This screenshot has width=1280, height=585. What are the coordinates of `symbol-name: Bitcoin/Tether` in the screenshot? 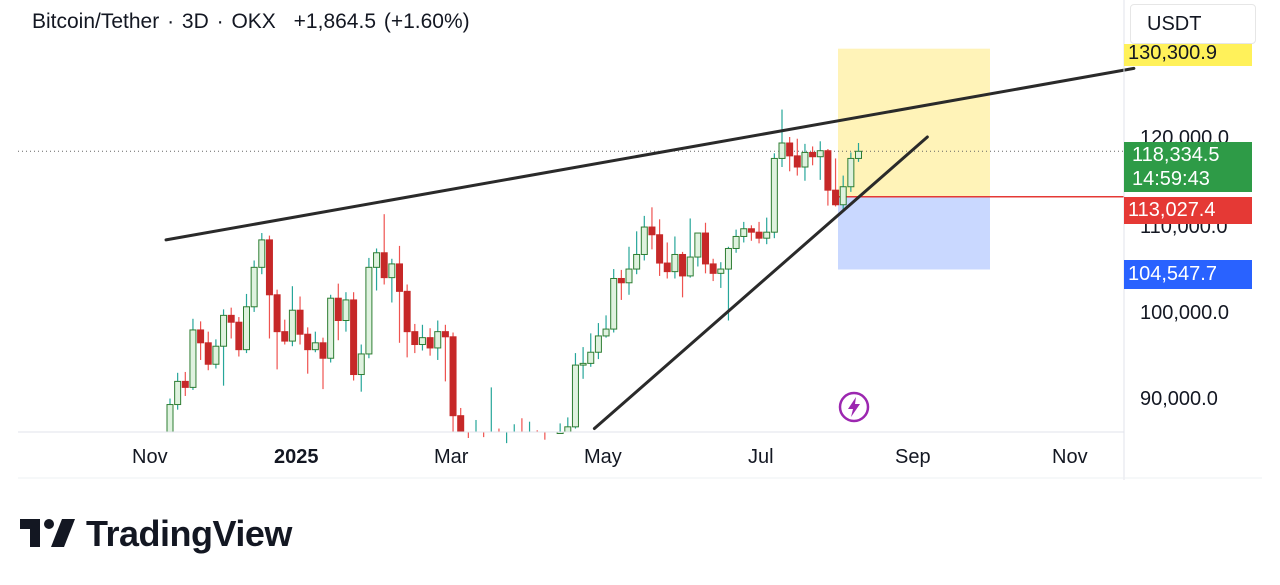 It's located at (96, 21).